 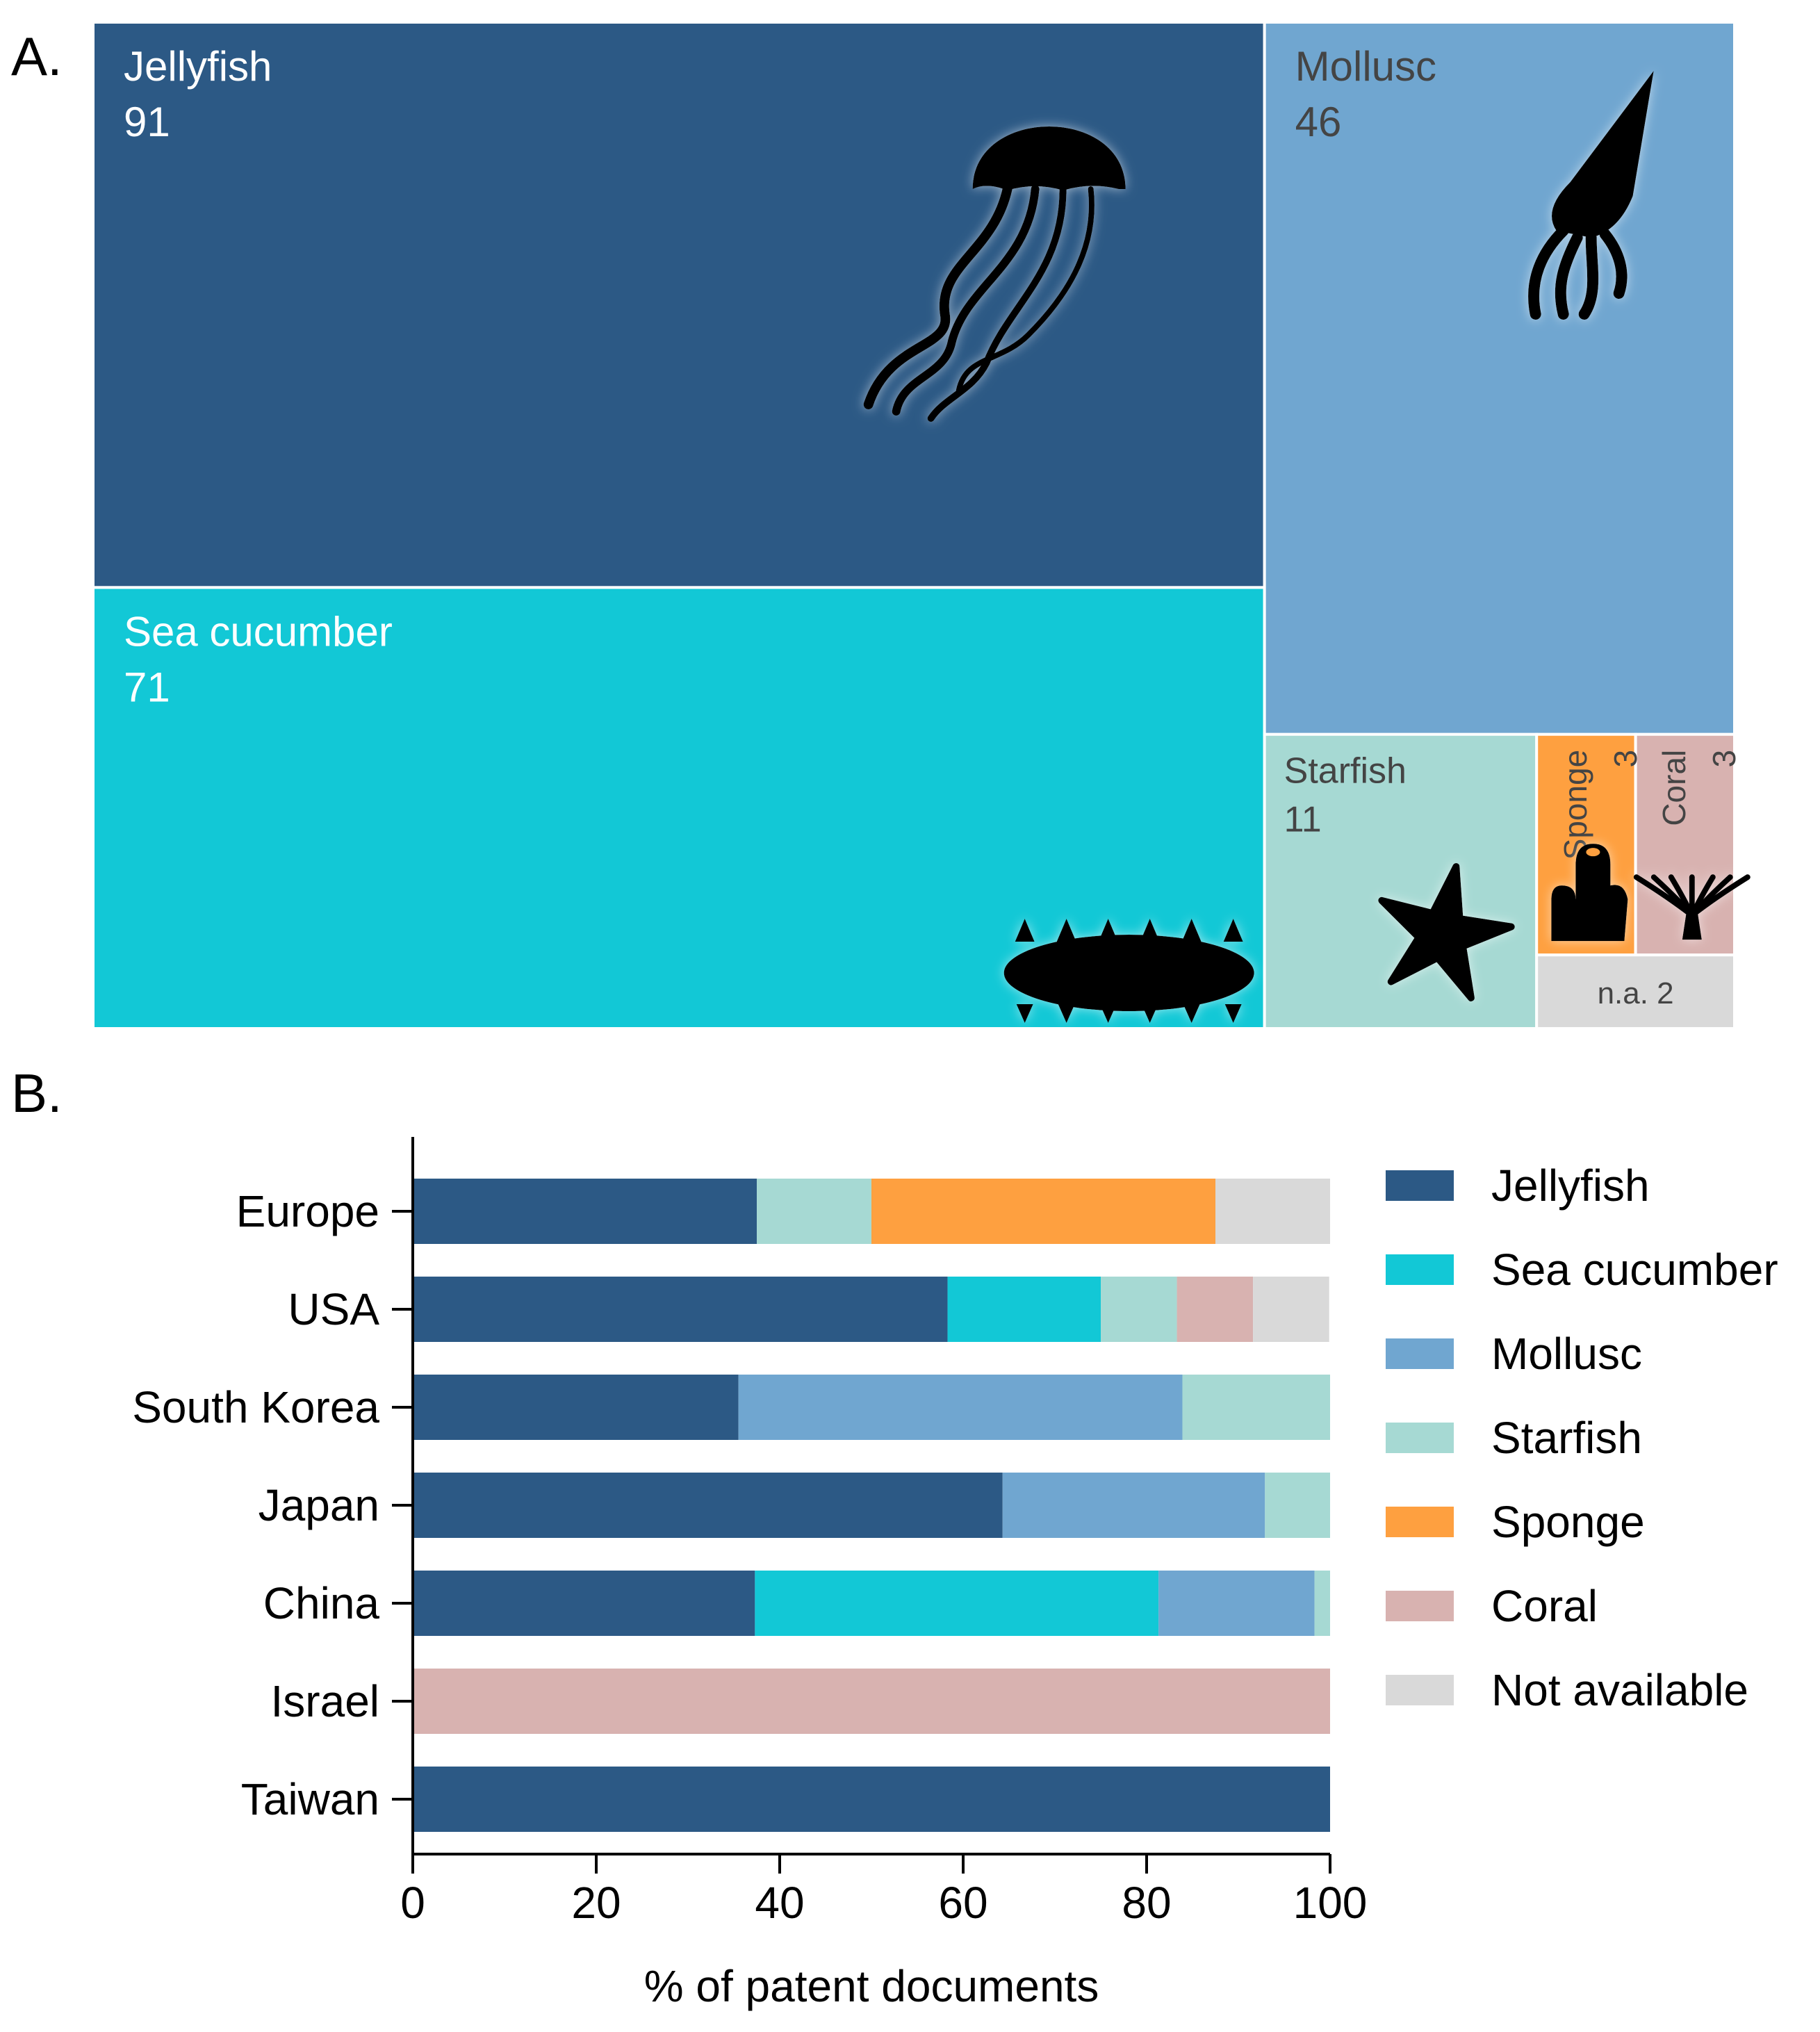 What do you see at coordinates (585, 1212) in the screenshot?
I see `bar-segment-europe-jellyfish` at bounding box center [585, 1212].